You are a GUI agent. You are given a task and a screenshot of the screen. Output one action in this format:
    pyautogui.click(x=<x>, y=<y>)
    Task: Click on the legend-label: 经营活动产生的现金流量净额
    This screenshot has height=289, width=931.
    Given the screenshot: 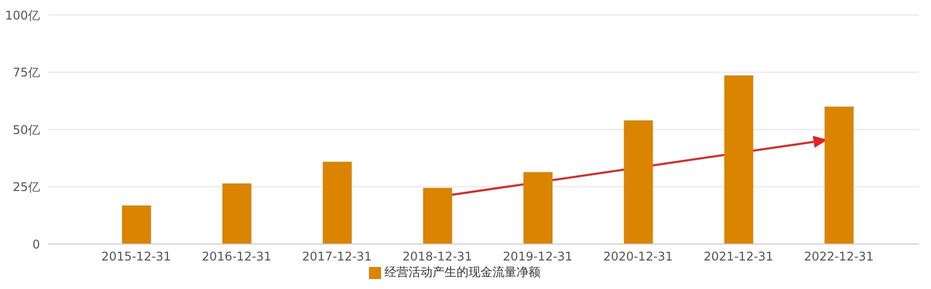 What is the action you would take?
    pyautogui.click(x=462, y=272)
    